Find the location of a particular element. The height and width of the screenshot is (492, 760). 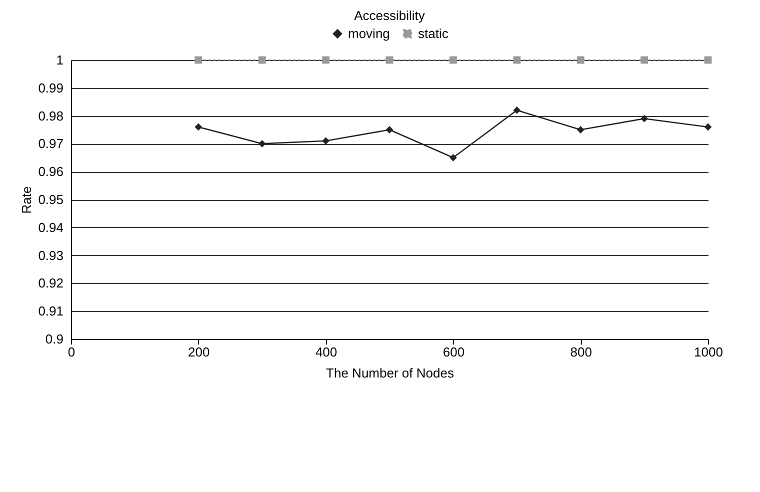

chart-title: Accessibility is located at coordinates (390, 15).